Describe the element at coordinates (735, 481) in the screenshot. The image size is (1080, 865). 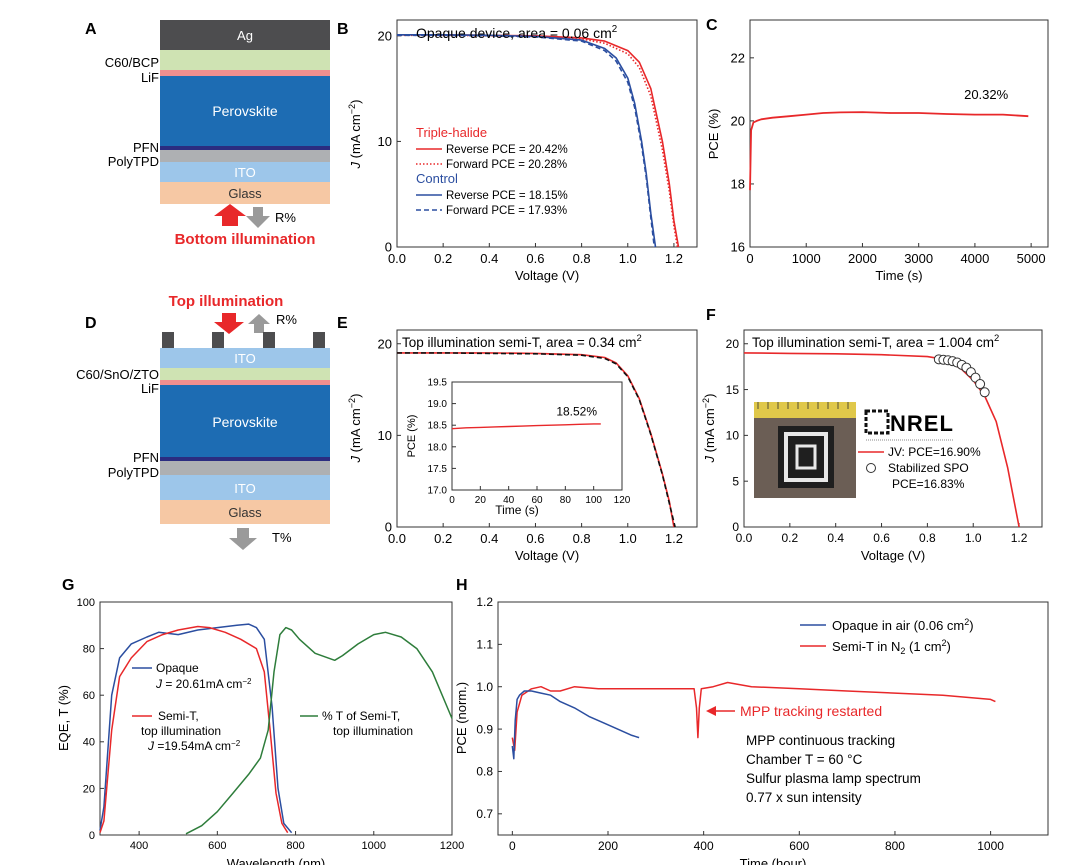
I see `y-tick-label: 5` at that location.